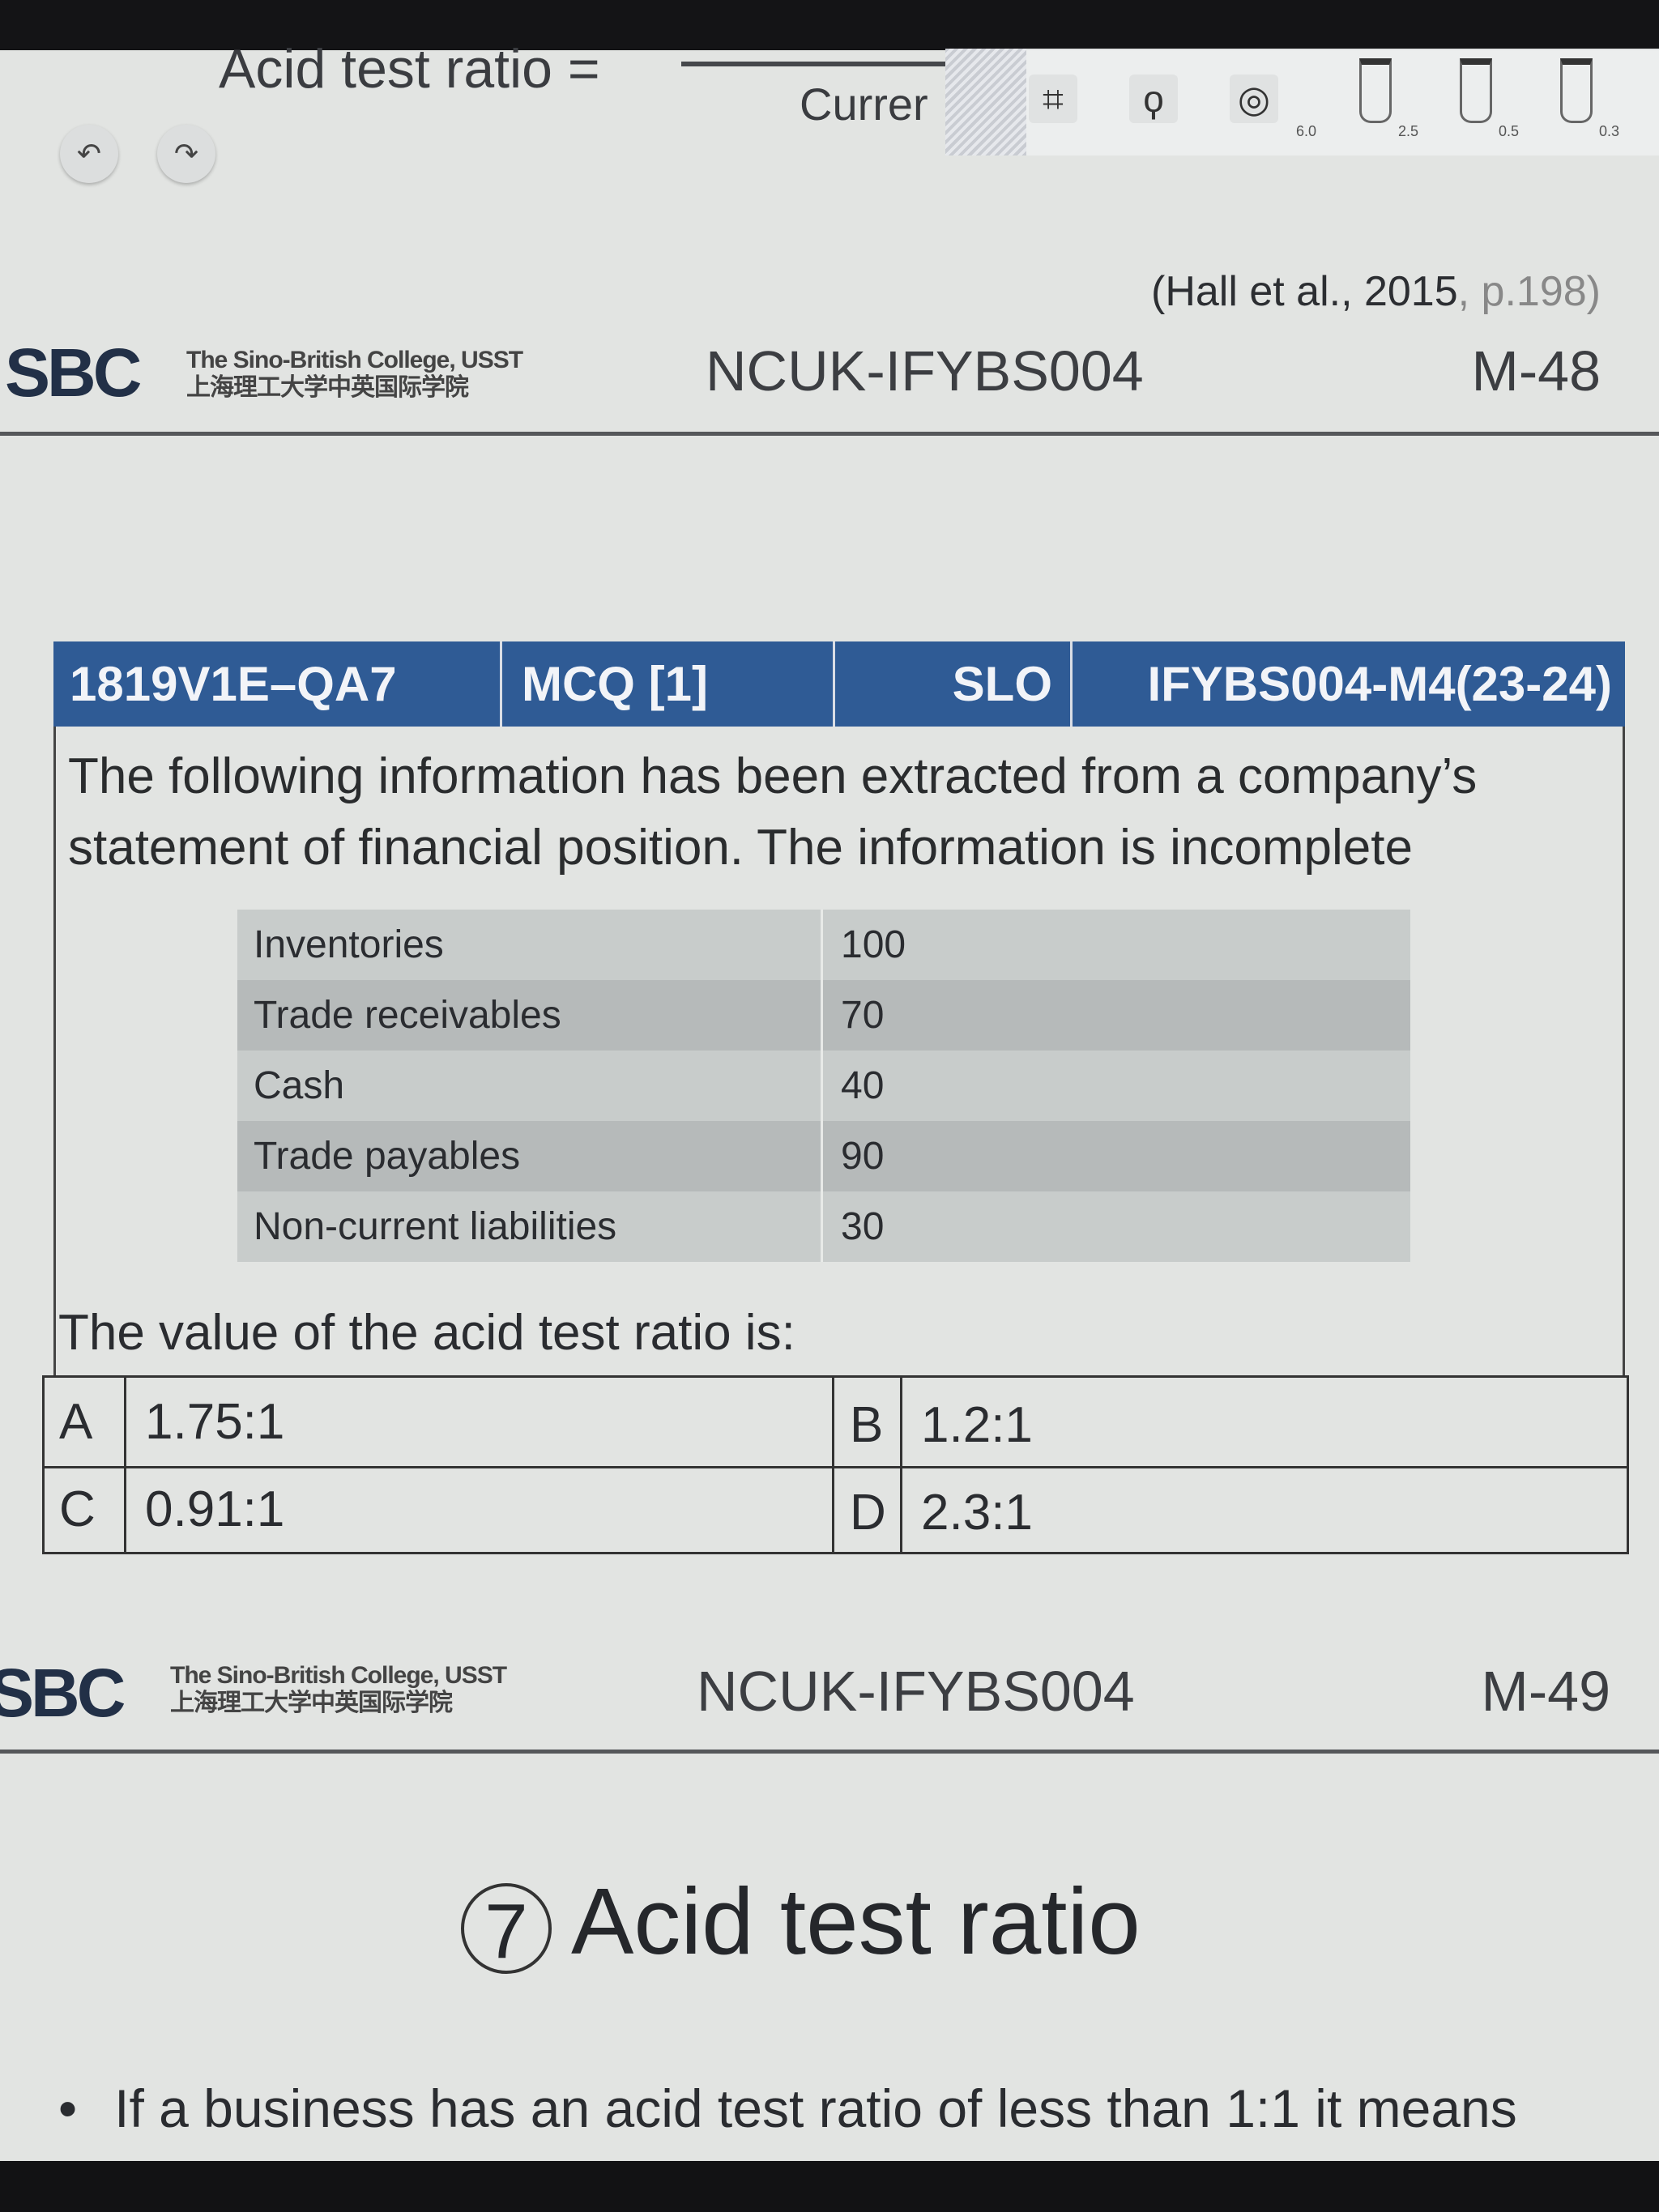 Image resolution: width=1659 pixels, height=2212 pixels. Describe the element at coordinates (823, 1015) in the screenshot. I see `table-row: Trade receivables 70` at that location.